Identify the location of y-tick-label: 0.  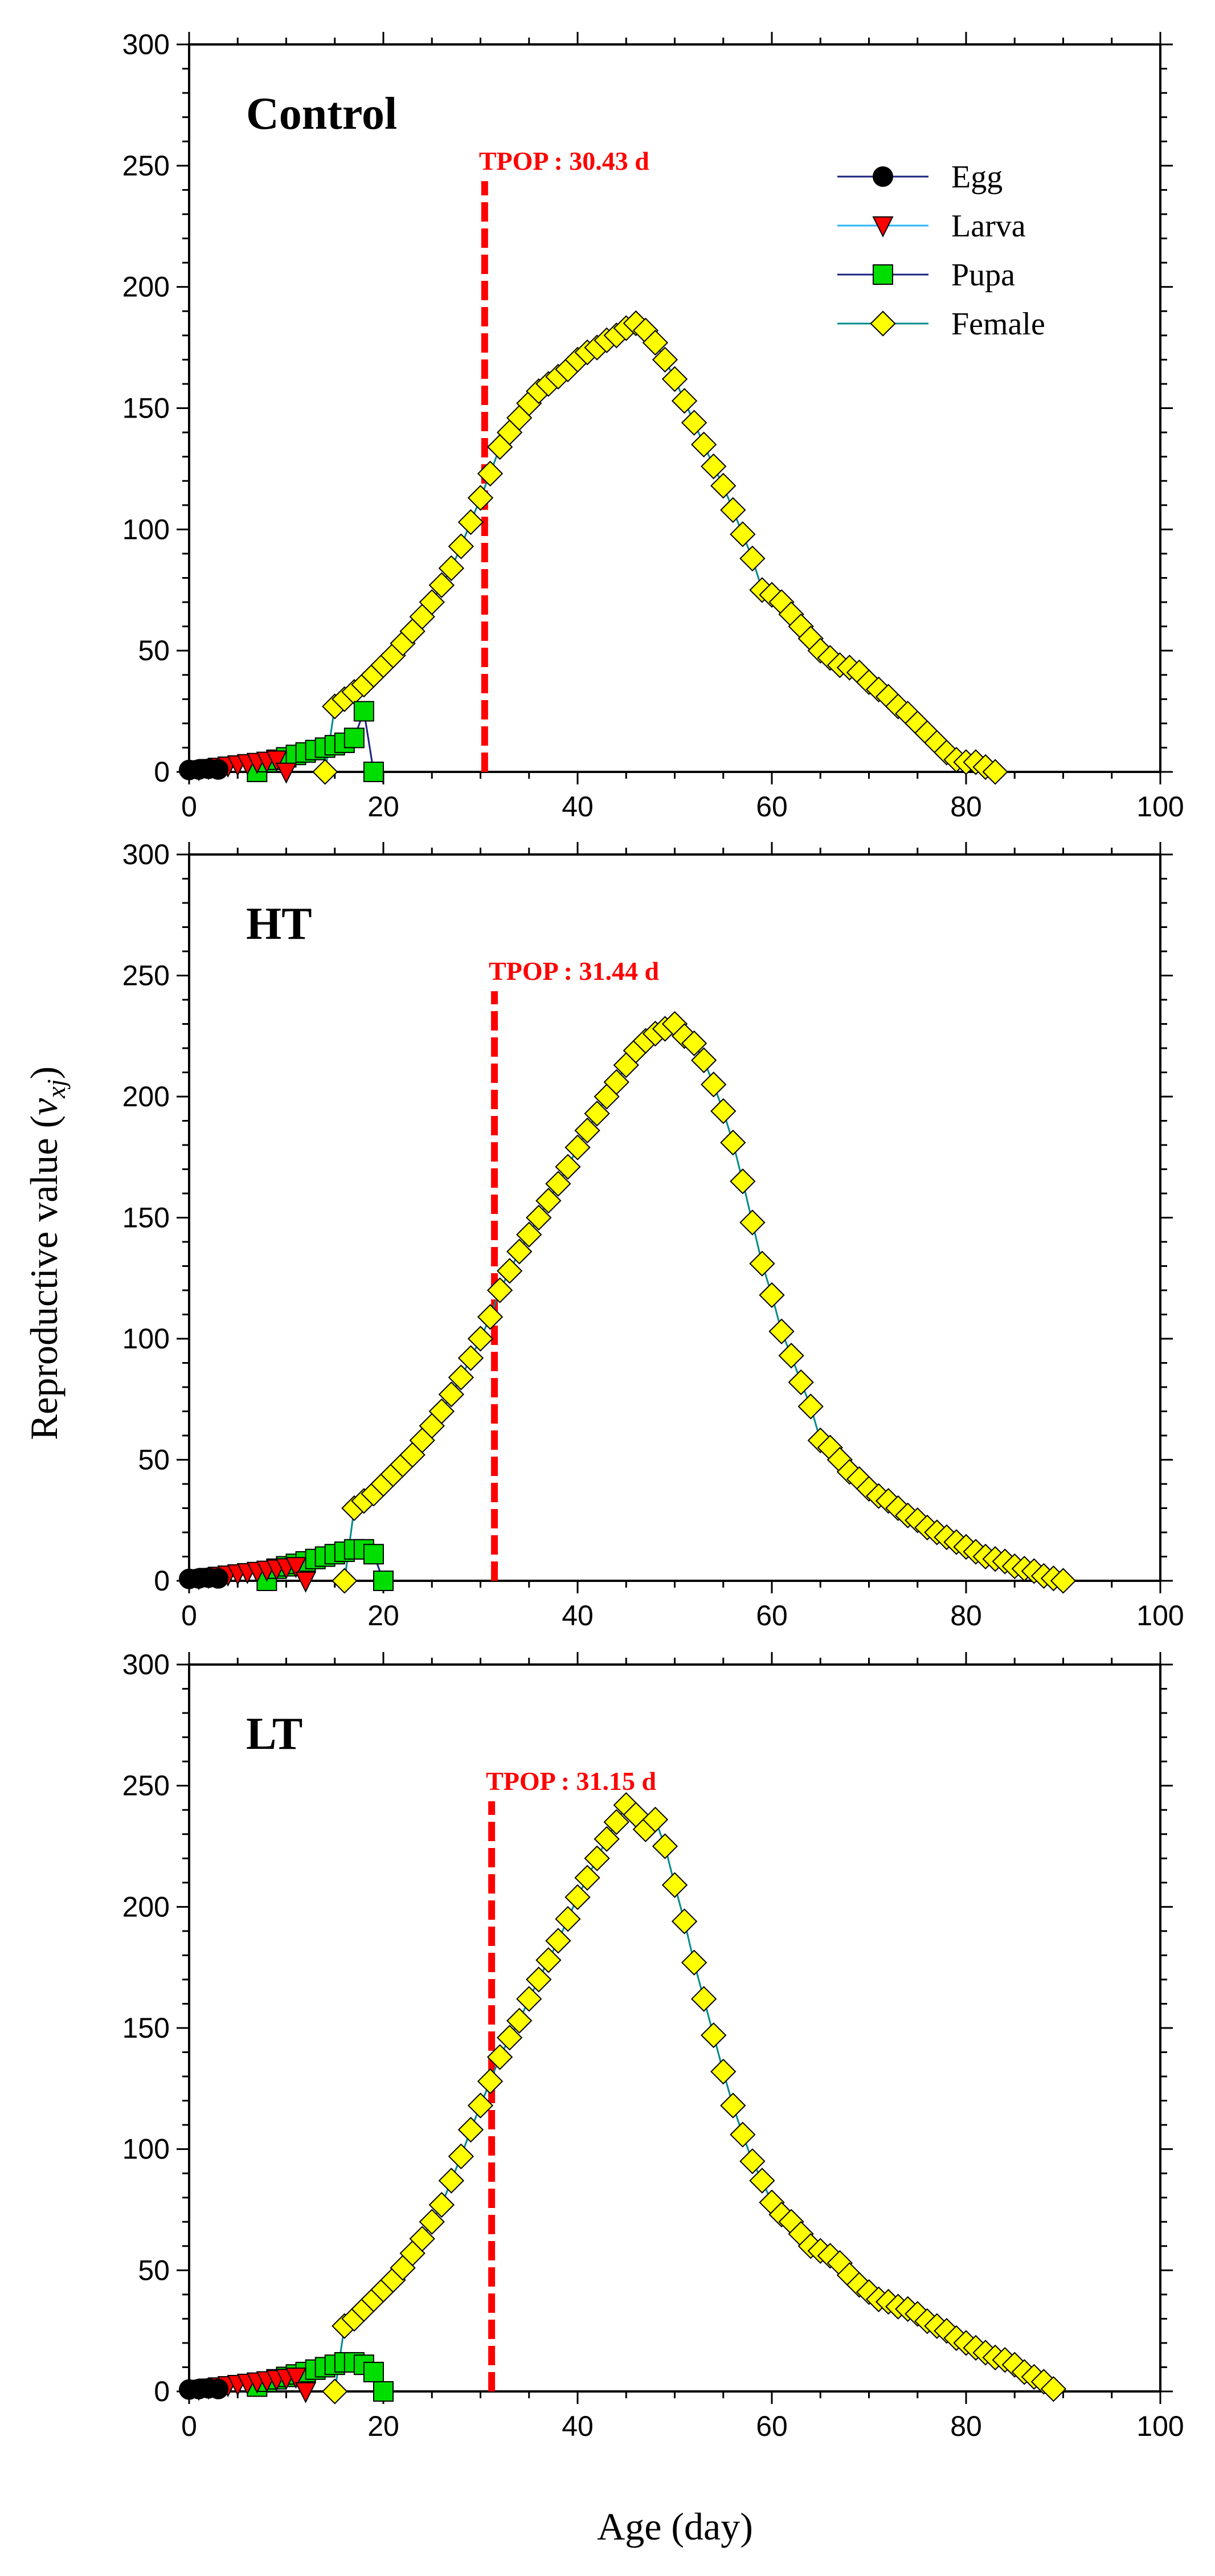
(162, 2391).